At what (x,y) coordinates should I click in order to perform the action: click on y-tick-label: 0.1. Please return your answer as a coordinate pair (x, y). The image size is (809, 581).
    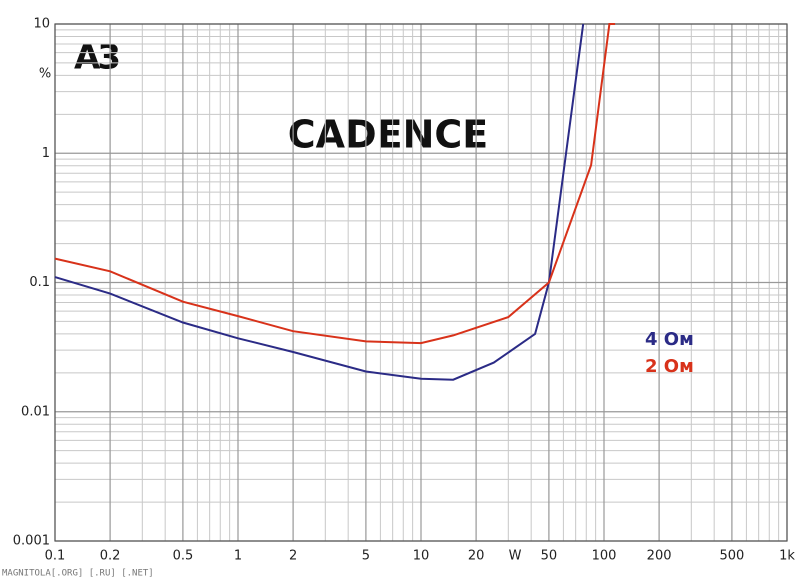
    Looking at the image, I should click on (39, 282).